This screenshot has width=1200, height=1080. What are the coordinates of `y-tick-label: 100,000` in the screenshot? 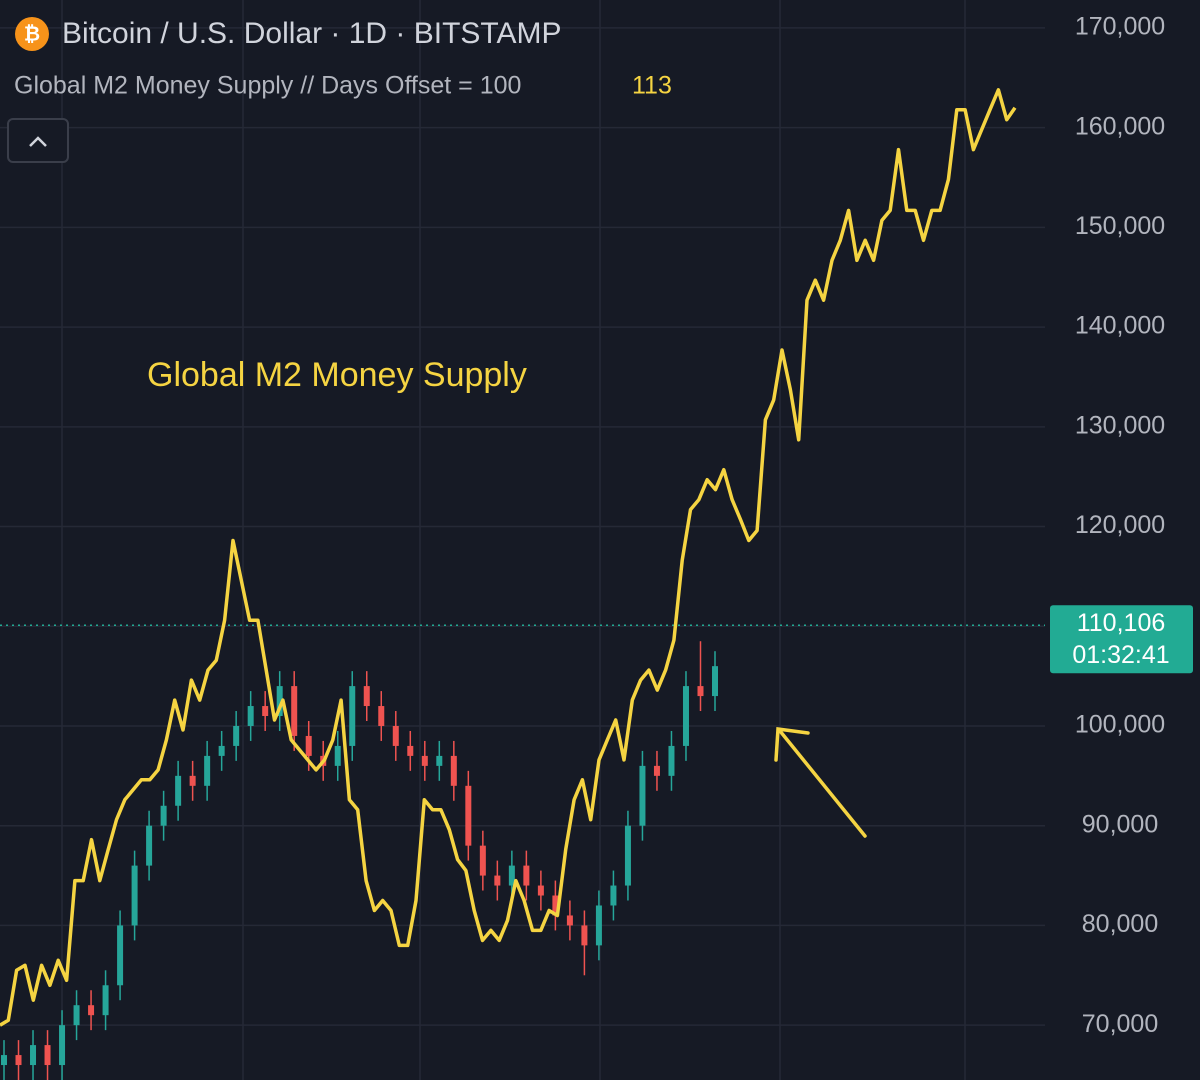 It's located at (1120, 725).